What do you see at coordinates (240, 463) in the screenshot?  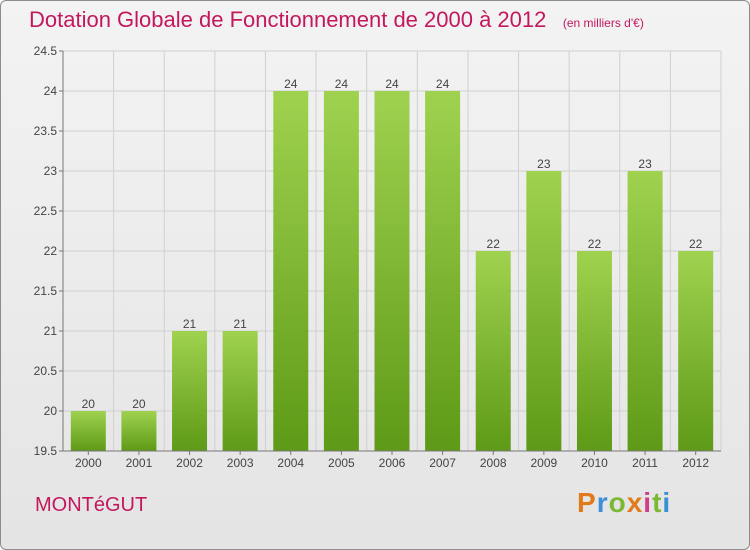 I see `x-tick-label: 2003` at bounding box center [240, 463].